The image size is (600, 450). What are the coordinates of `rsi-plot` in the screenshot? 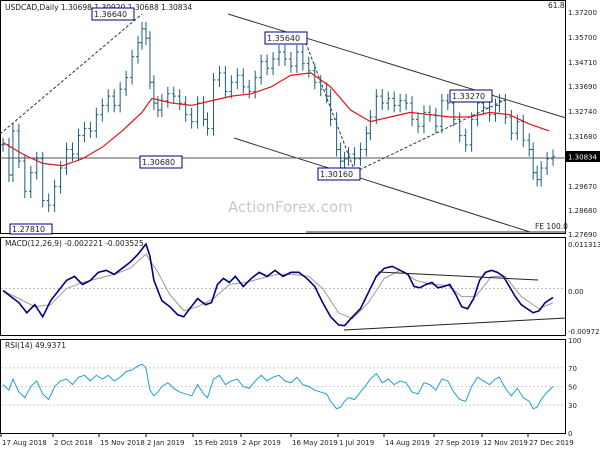 It's located at (283, 386).